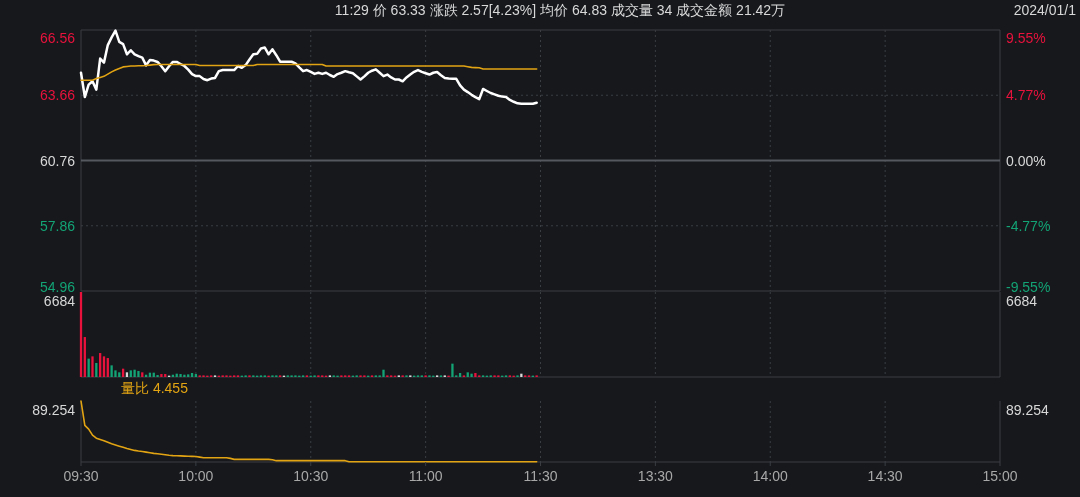 This screenshot has width=1080, height=497. I want to click on chart-title: 11:29 价 63.33 涨跌 2.57[4.23%] 均价 64.83 成交量 34 成交金额 21.42万, so click(560, 10).